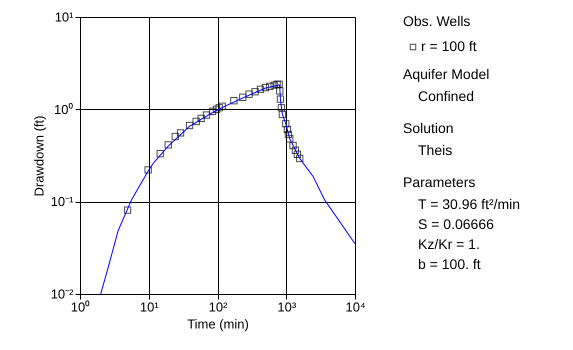  What do you see at coordinates (428, 128) in the screenshot?
I see `text: Solution` at bounding box center [428, 128].